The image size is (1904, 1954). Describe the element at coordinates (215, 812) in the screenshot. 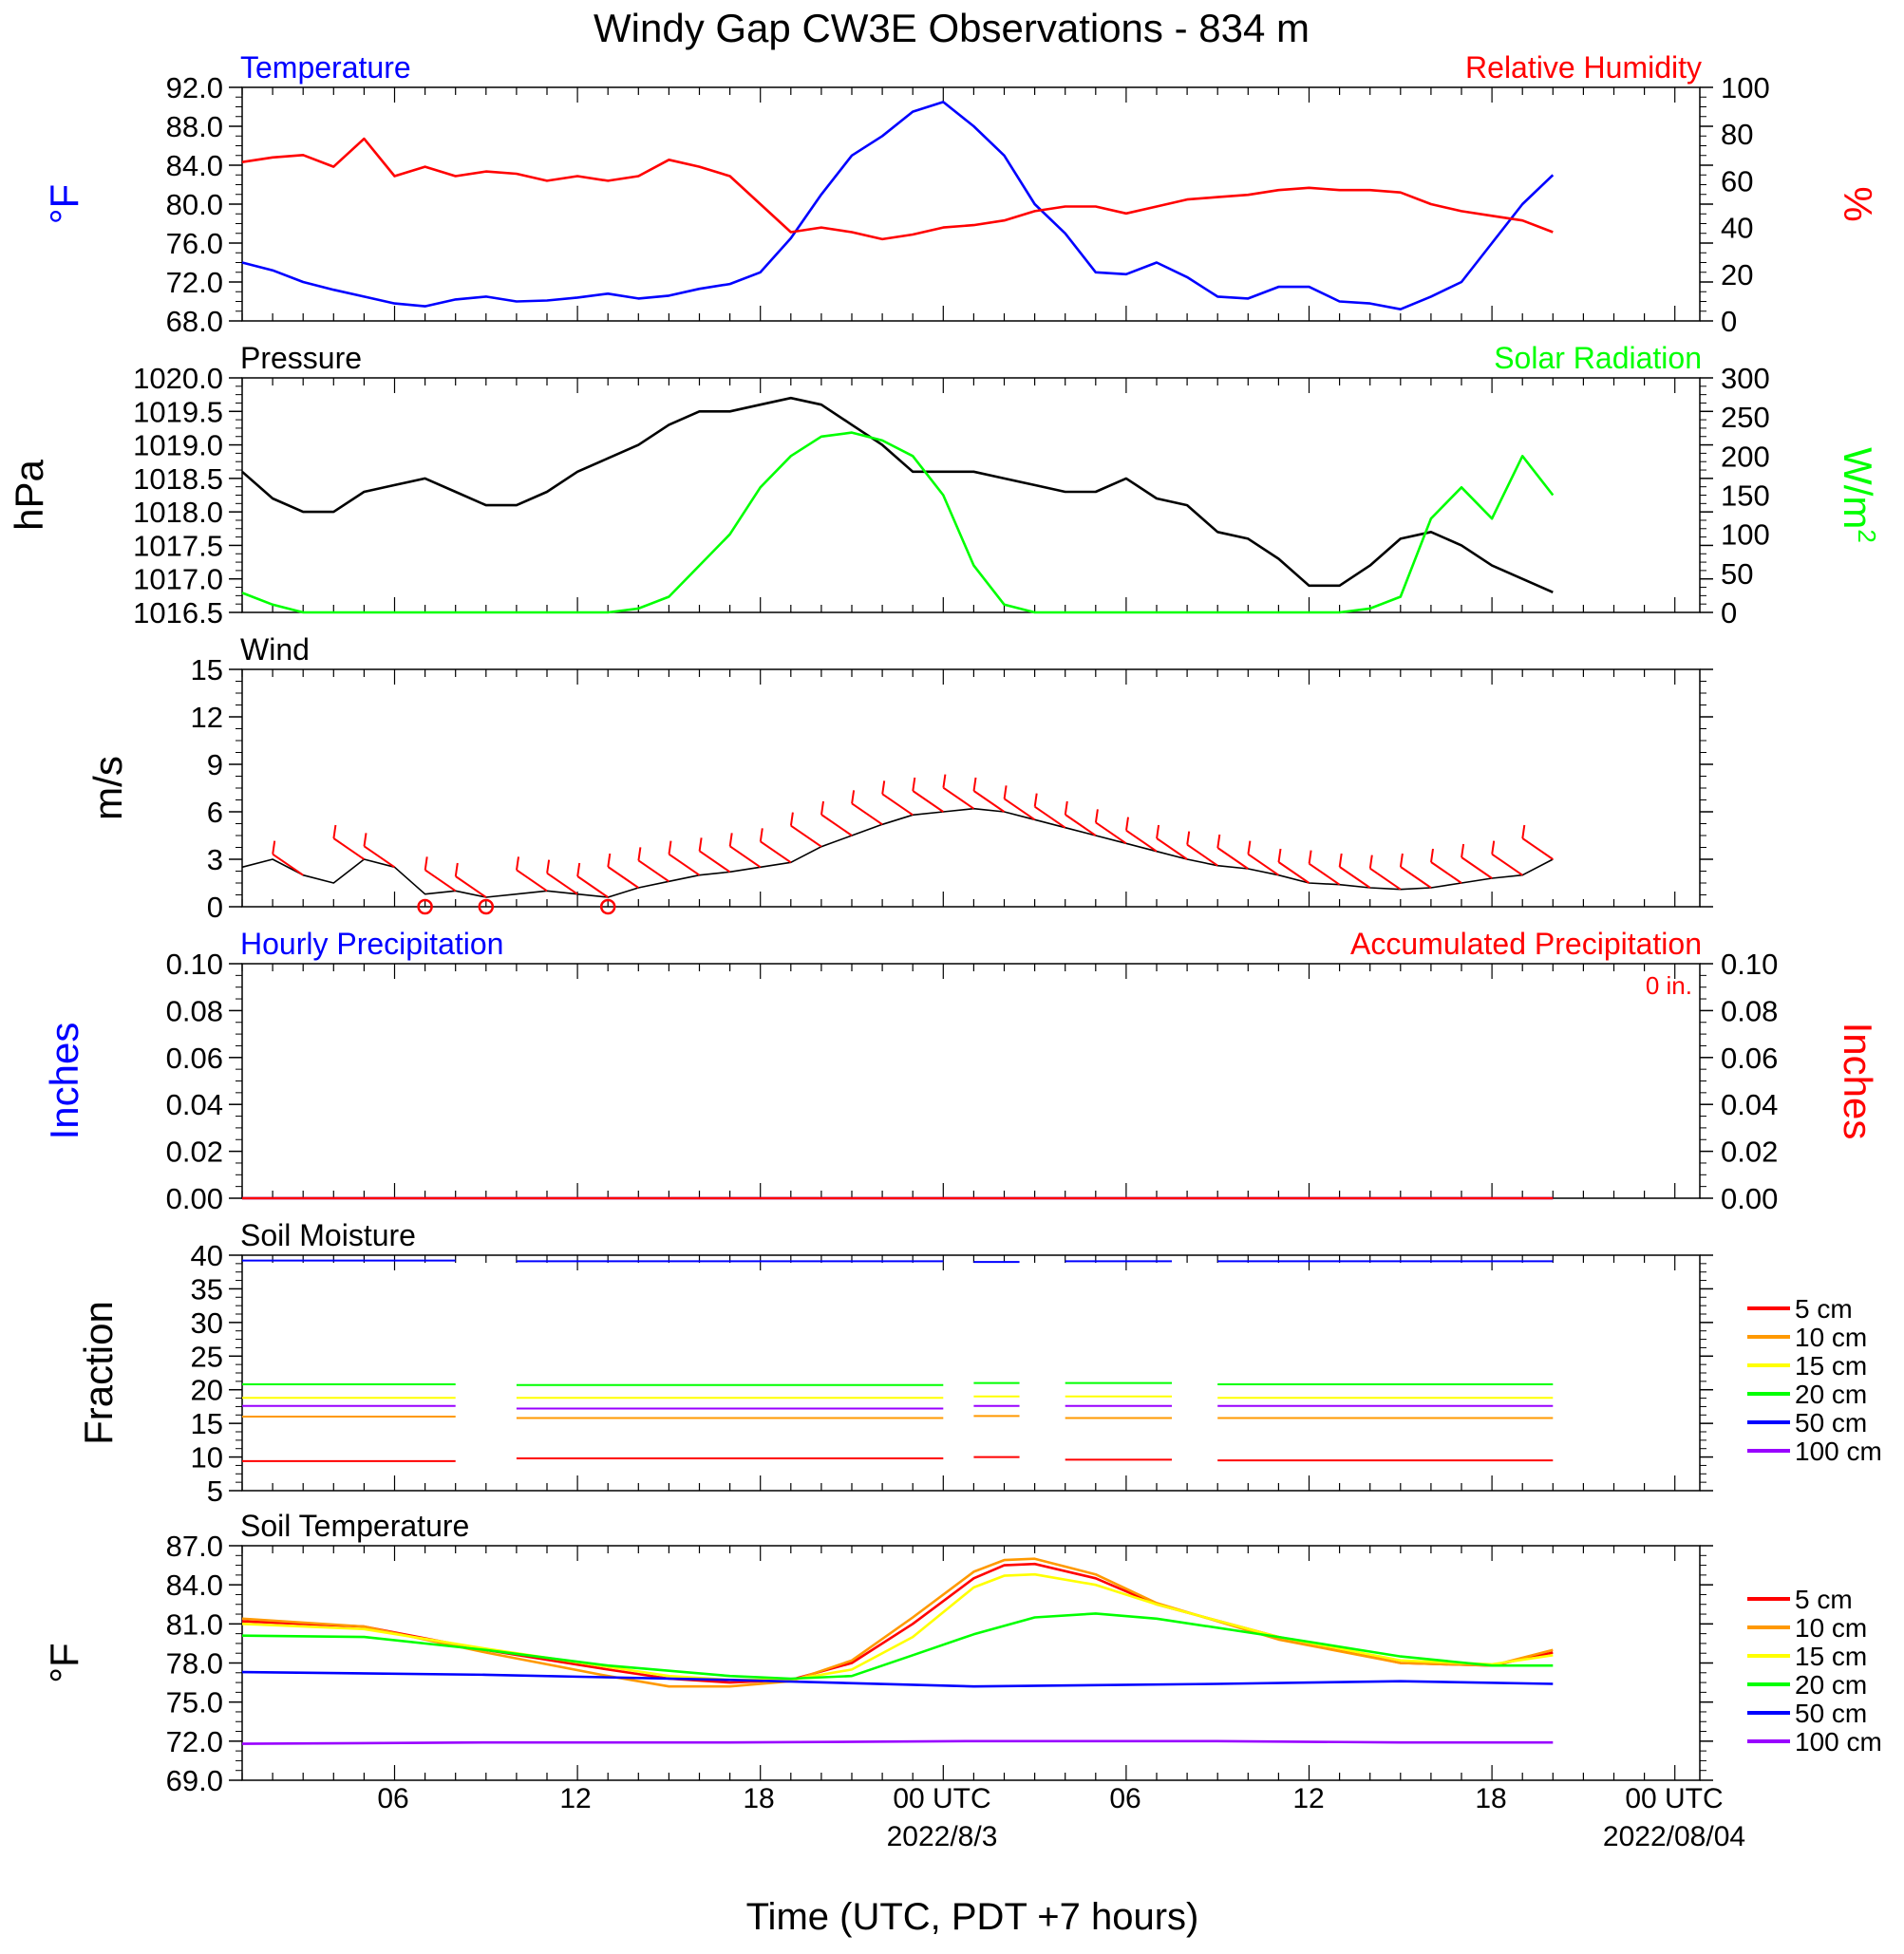

I see `y-tick-label: 6` at that location.